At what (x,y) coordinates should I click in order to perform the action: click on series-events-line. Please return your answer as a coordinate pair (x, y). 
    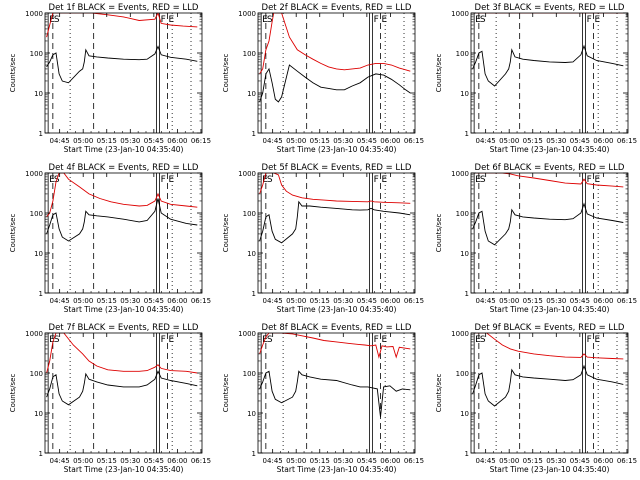
    Looking at the image, I should click on (548, 224).